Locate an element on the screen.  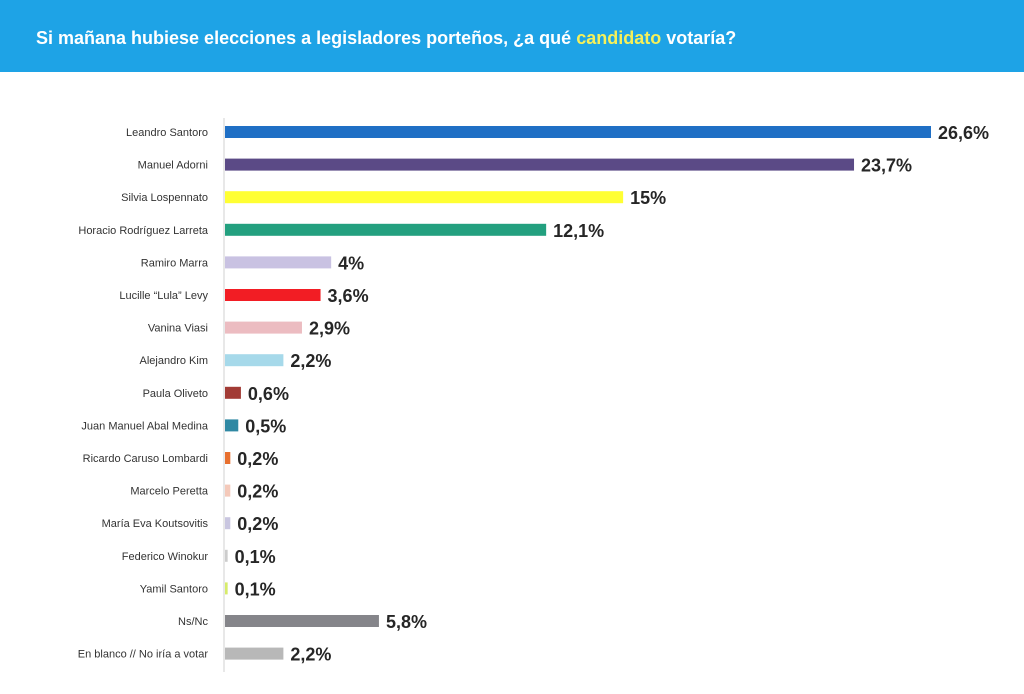
category-label: María Eva Koutsovitis is located at coordinates (155, 524).